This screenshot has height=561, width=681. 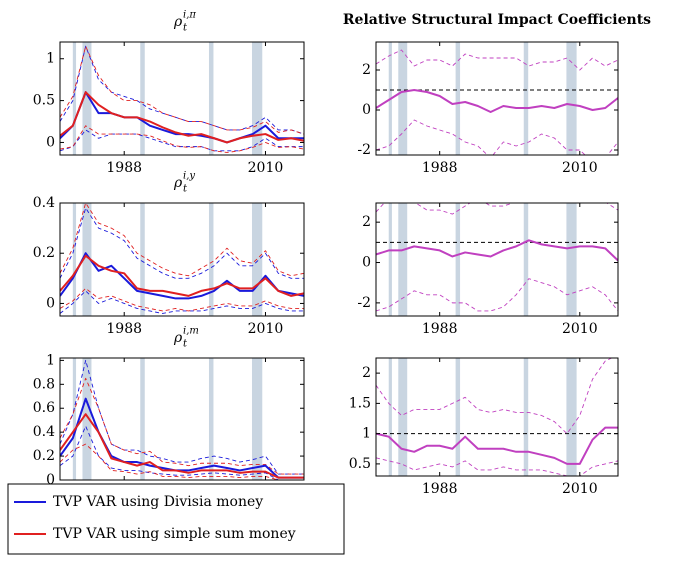 What do you see at coordinates (44, 384) in the screenshot?
I see `y-tick-label: 0.8` at bounding box center [44, 384].